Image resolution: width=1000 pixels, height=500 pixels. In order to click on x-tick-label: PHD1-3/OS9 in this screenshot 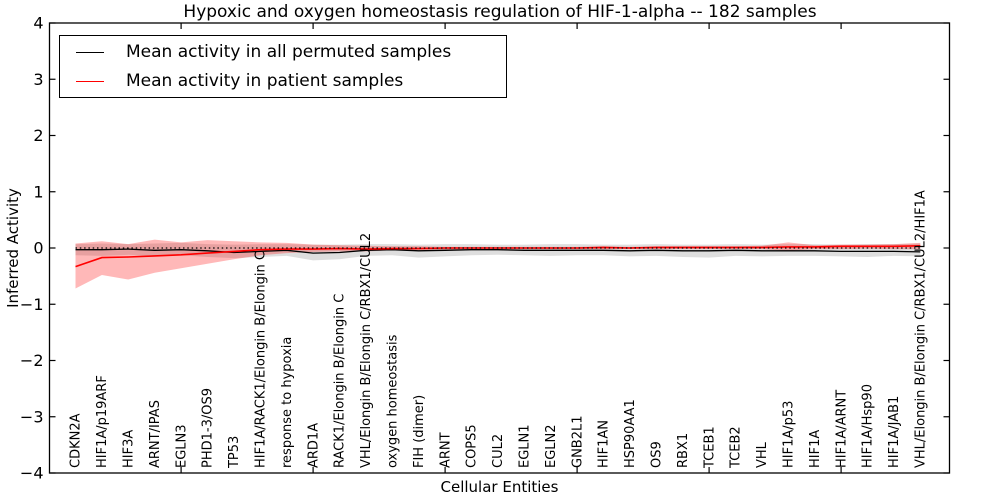, I will do `click(208, 428)`.